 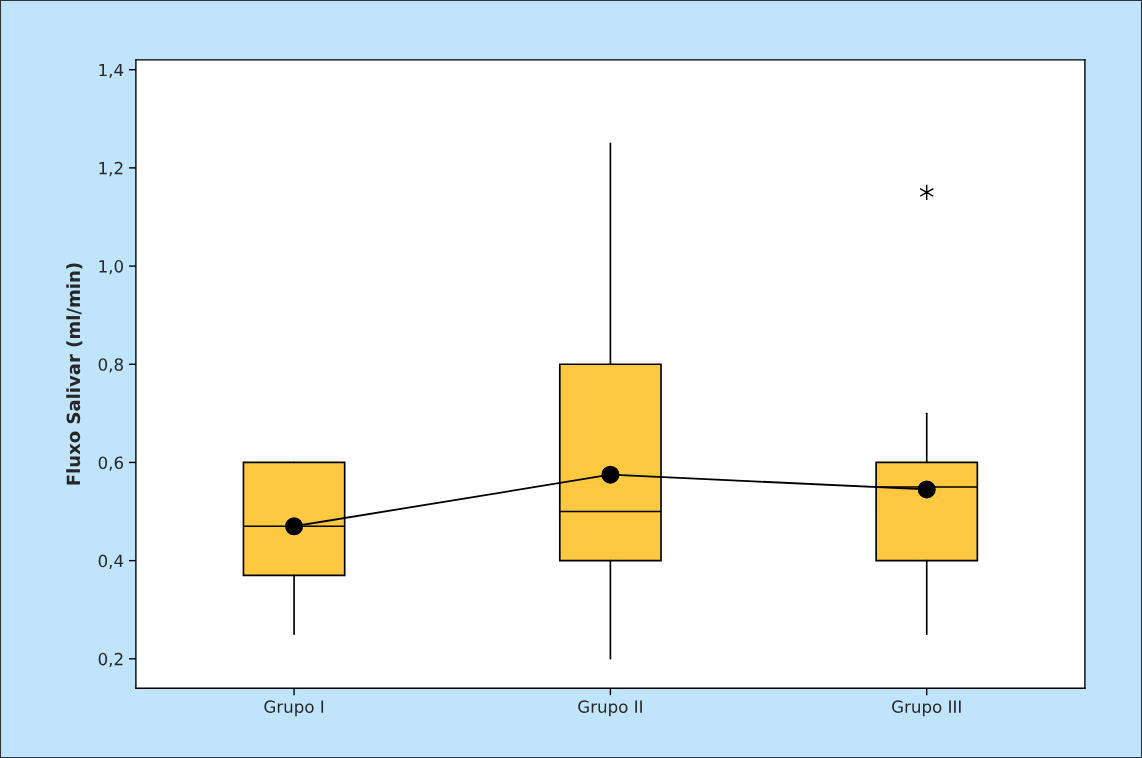 I want to click on y-tick-label: 0,8, so click(x=110, y=365).